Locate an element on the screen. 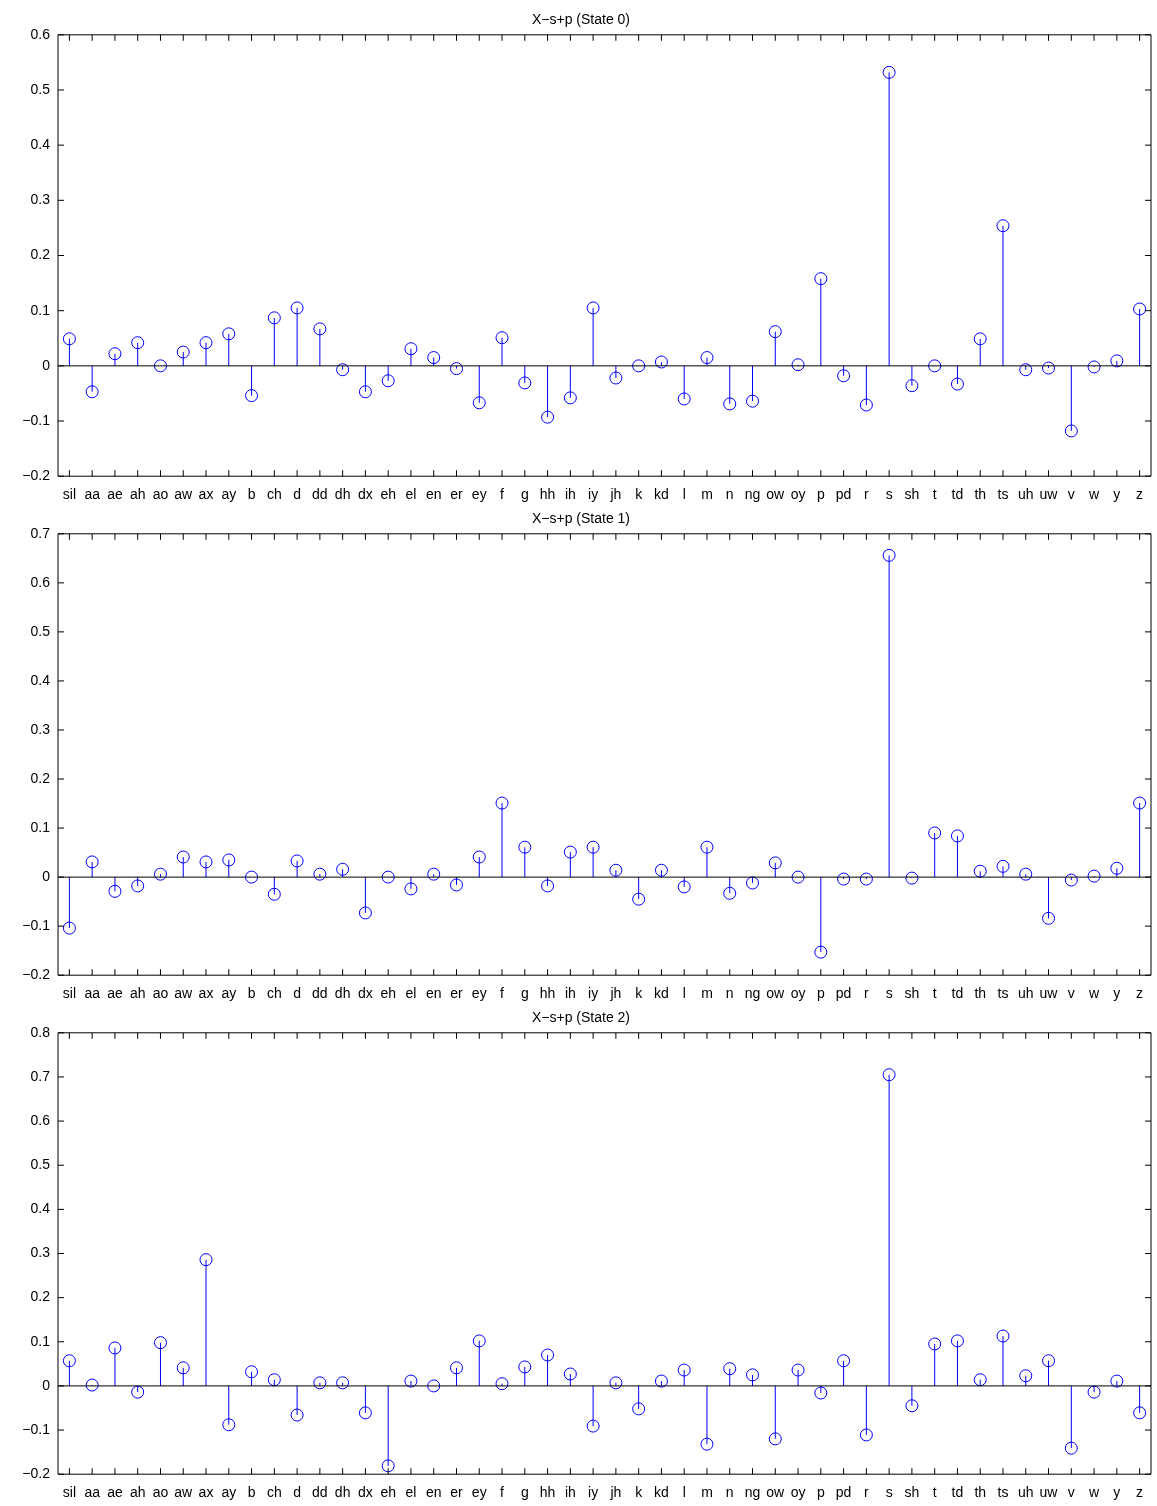  y-tick-label: 0.7 is located at coordinates (40, 1075).